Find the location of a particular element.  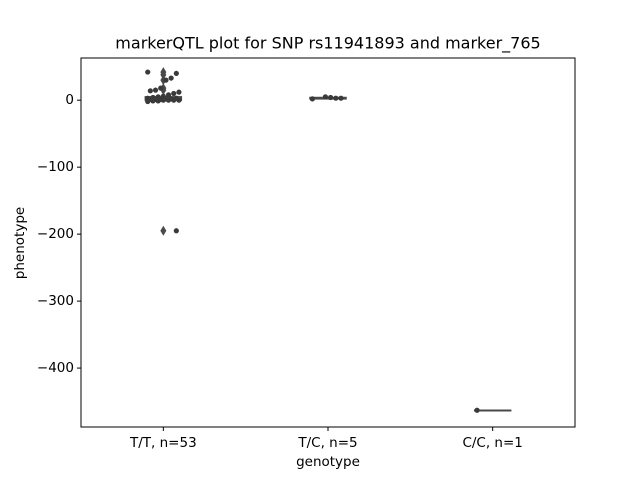

y-tick-label: −200 is located at coordinates (55, 234).